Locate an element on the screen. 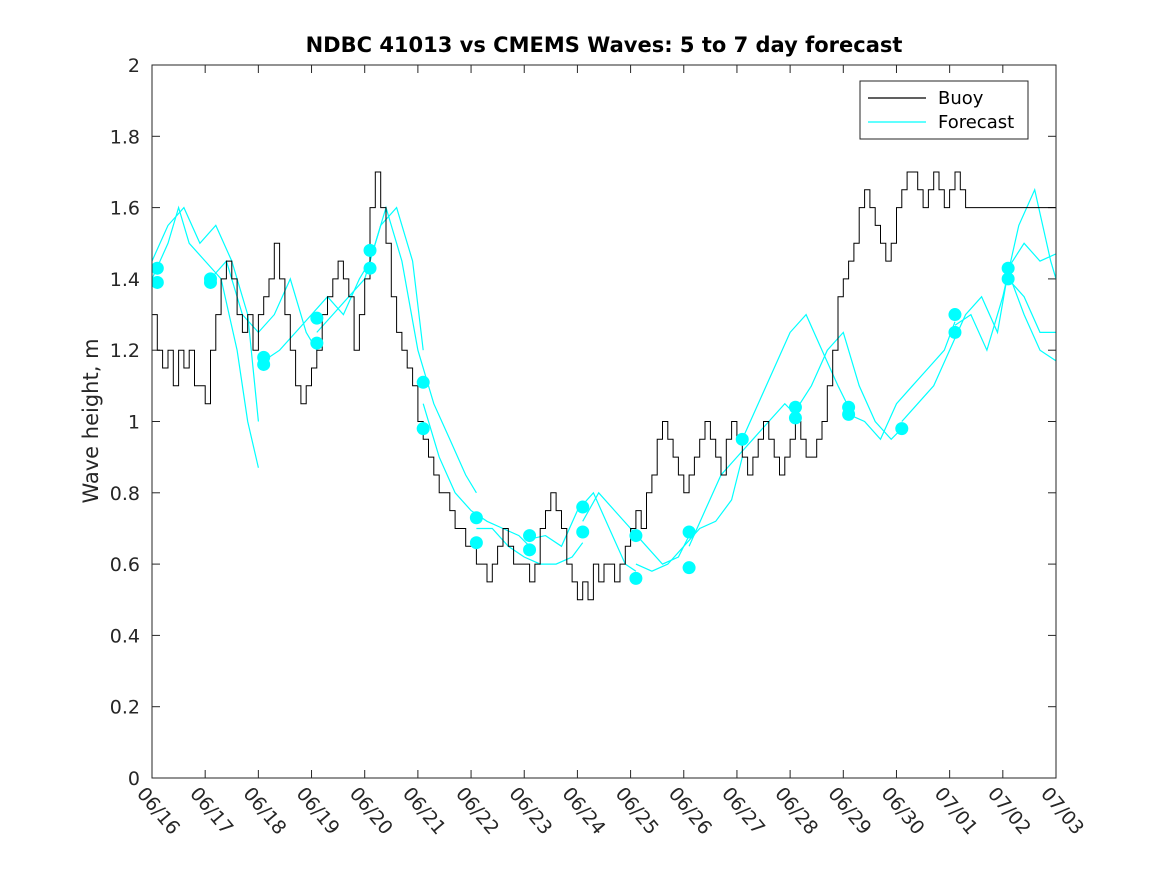 The image size is (1167, 875). legend-entry: Forecast is located at coordinates (941, 122).